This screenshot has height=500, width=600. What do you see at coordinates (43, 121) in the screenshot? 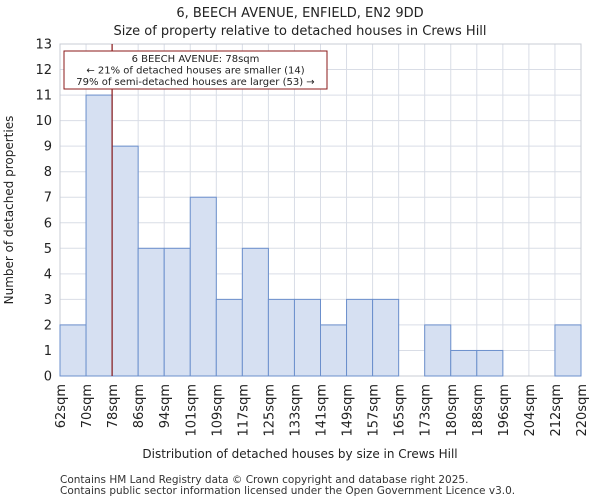
I see `y-tick-label: 10` at bounding box center [43, 121].